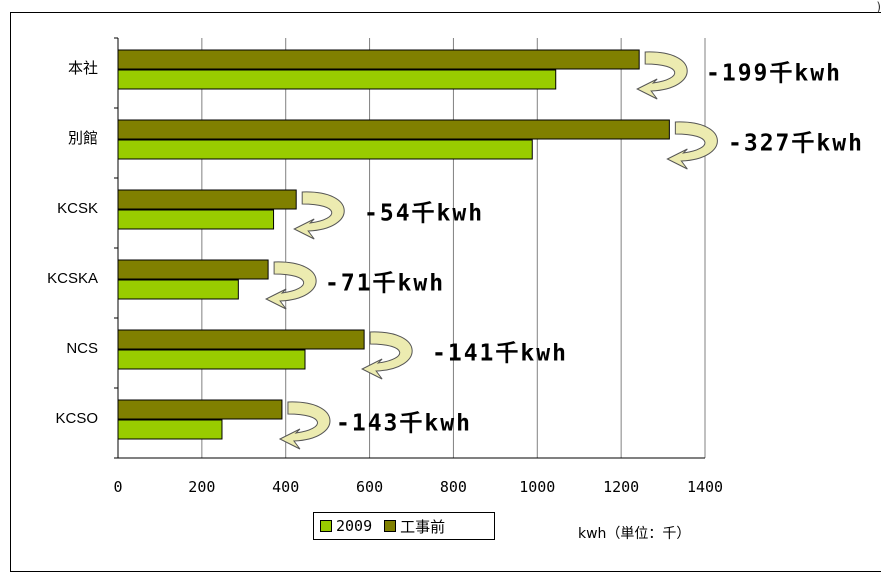 The width and height of the screenshot is (881, 572). Describe the element at coordinates (634, 534) in the screenshot. I see `unit-label: kwh（単位：千）` at that location.